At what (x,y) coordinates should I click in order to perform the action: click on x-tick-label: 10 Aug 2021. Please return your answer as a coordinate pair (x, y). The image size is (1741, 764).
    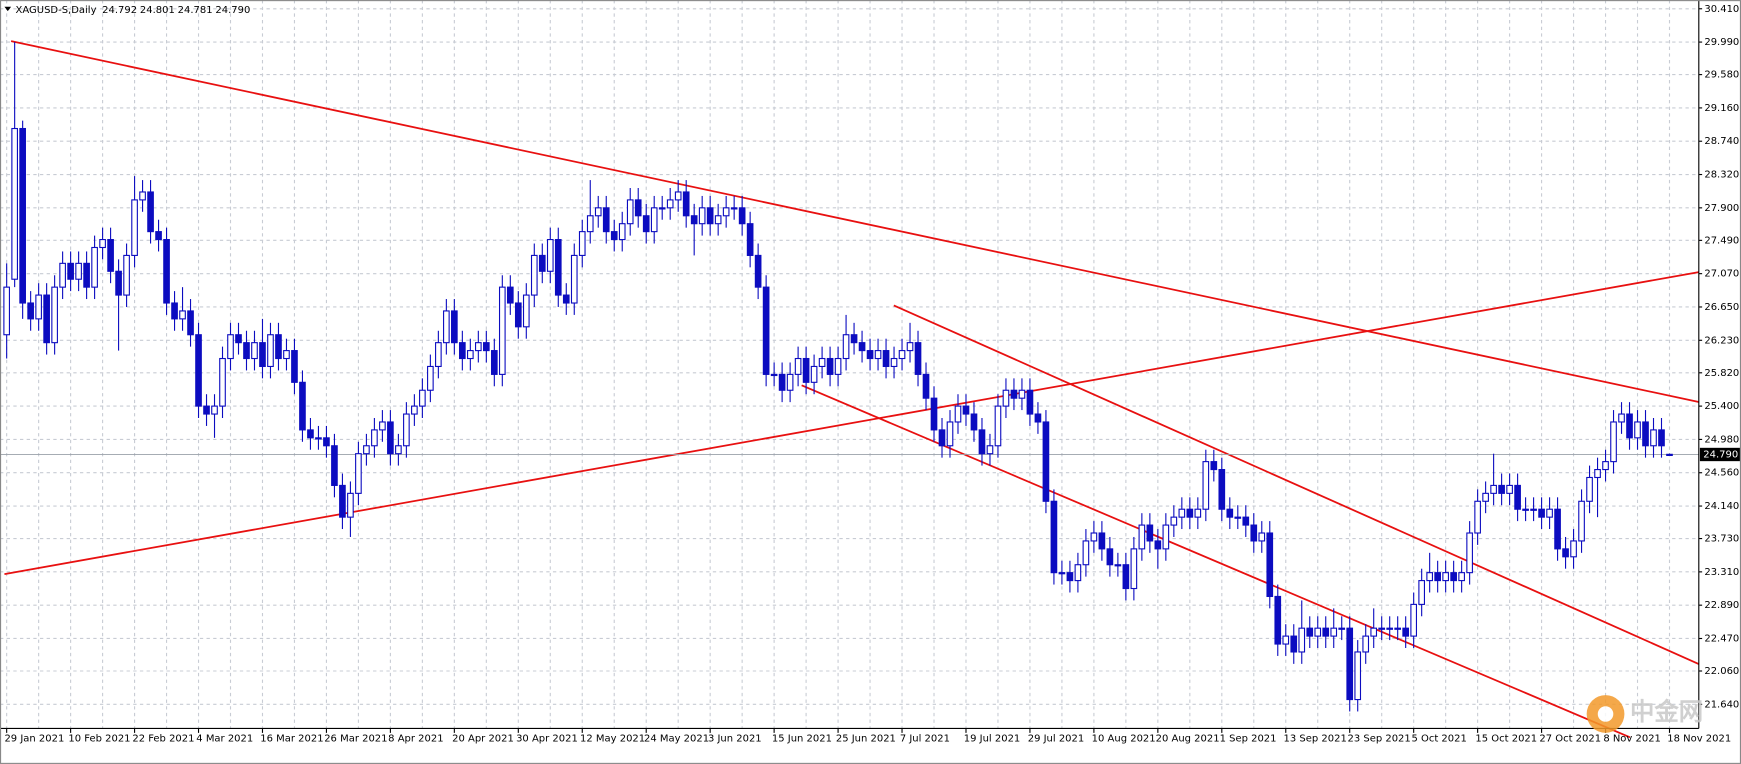
    Looking at the image, I should click on (1124, 738).